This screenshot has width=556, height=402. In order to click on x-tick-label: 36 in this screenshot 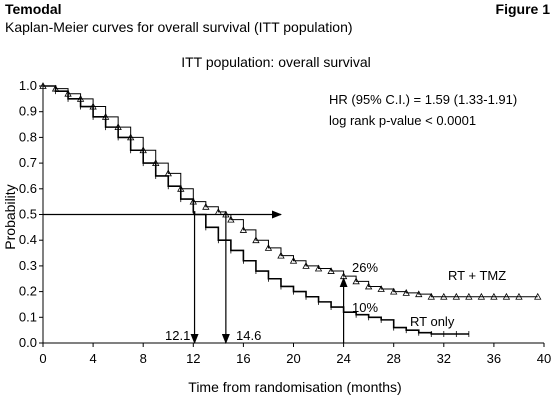, I will do `click(494, 358)`.